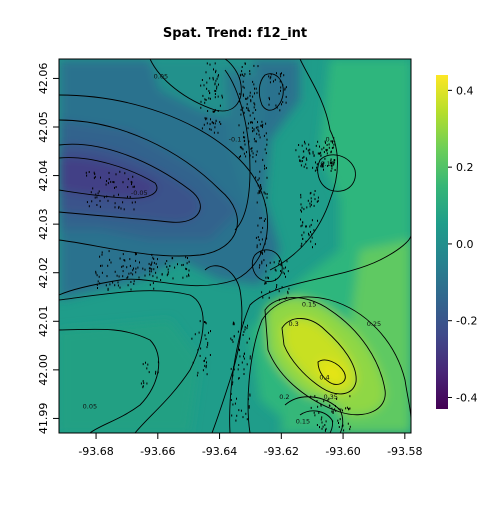 The height and width of the screenshot is (508, 504). What do you see at coordinates (95, 451) in the screenshot?
I see `x-tick-label: -93.68` at bounding box center [95, 451].